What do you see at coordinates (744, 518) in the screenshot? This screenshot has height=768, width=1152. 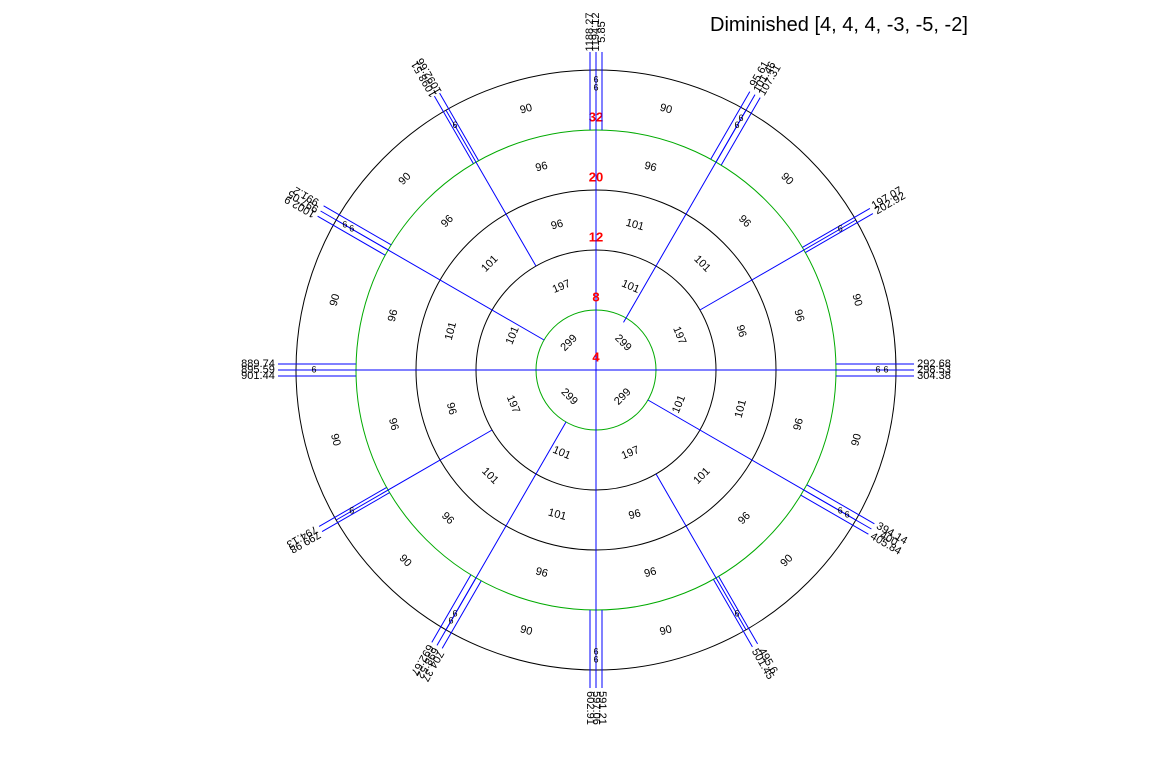 I see `sector-value-20-32-4: 96` at bounding box center [744, 518].